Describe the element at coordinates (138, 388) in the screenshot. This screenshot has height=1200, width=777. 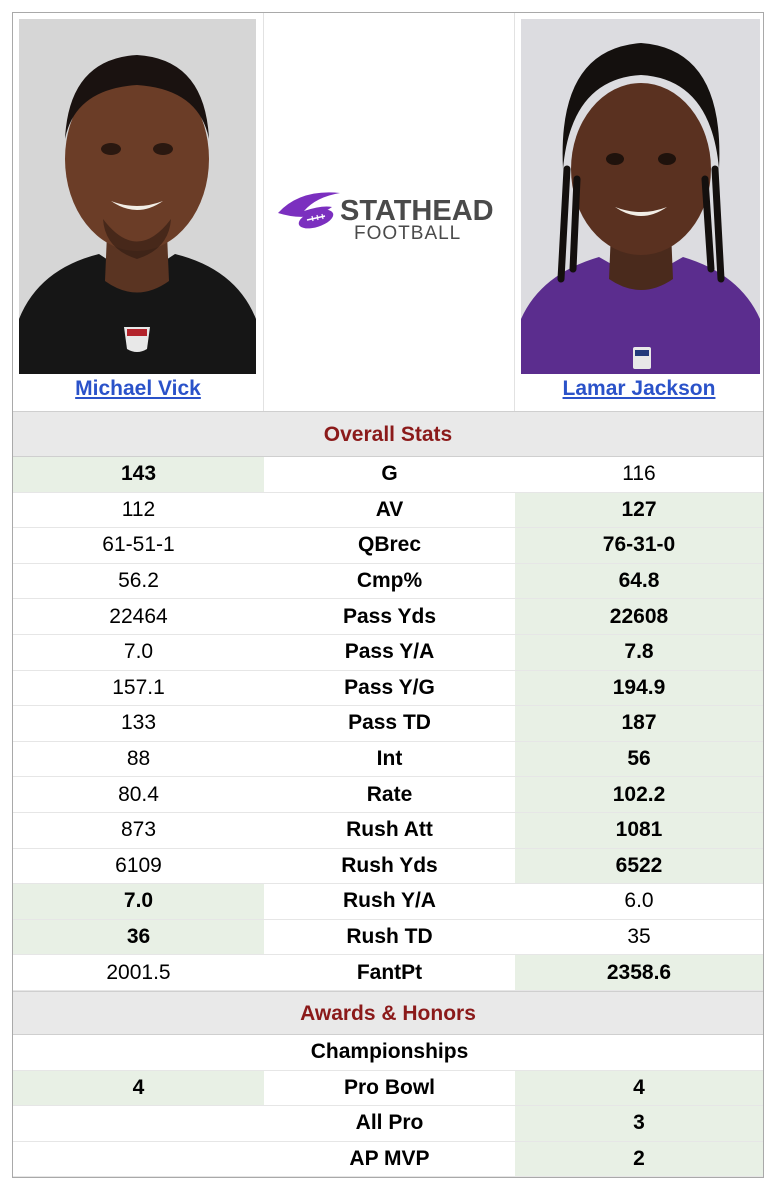
I see `left-player-link: Michael Vick` at that location.